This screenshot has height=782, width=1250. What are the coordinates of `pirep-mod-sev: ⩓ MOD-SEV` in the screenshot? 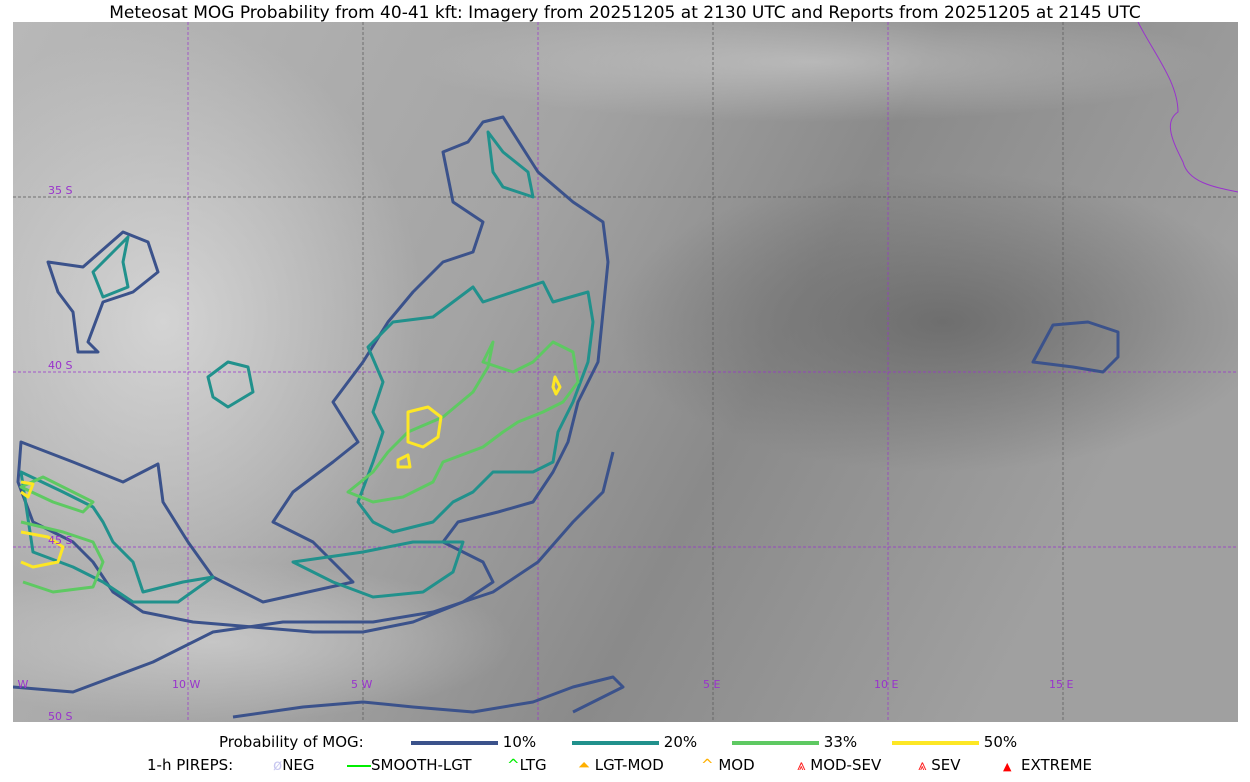 It's located at (839, 765).